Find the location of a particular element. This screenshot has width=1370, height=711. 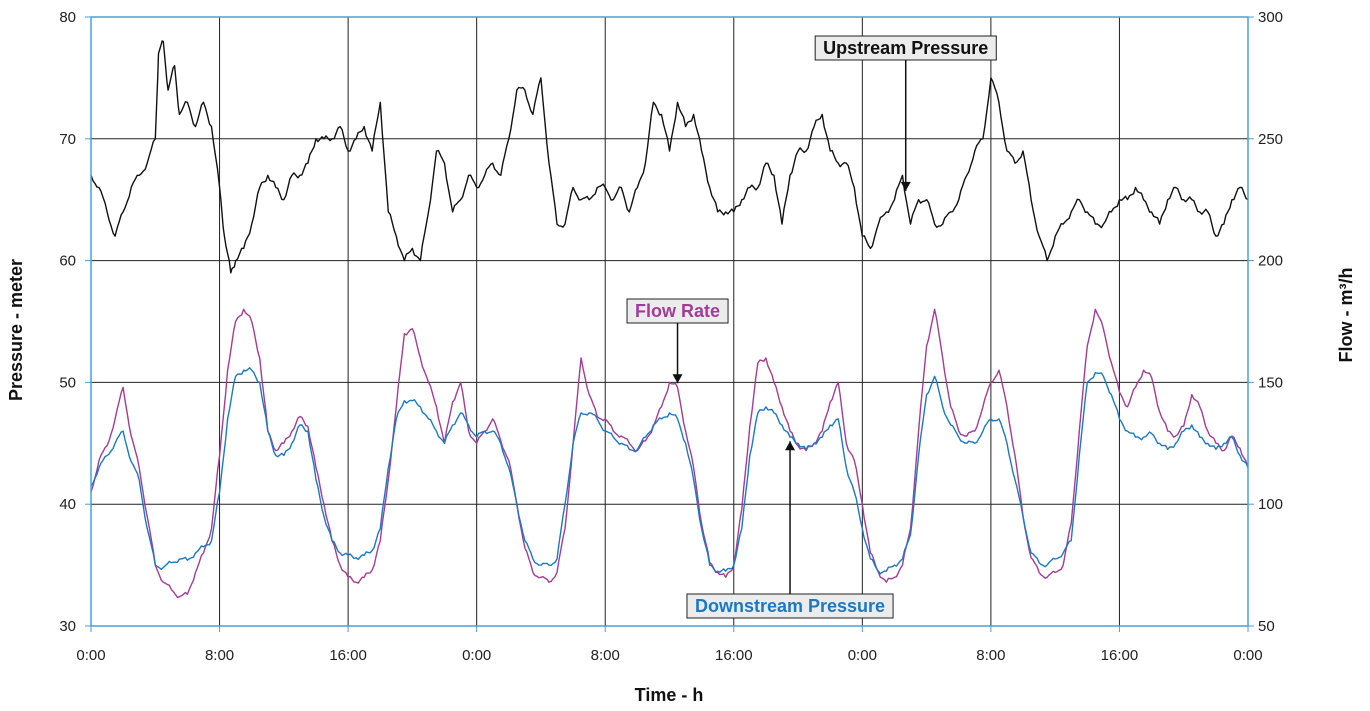

y-right-tick-label: 200 is located at coordinates (1270, 261).